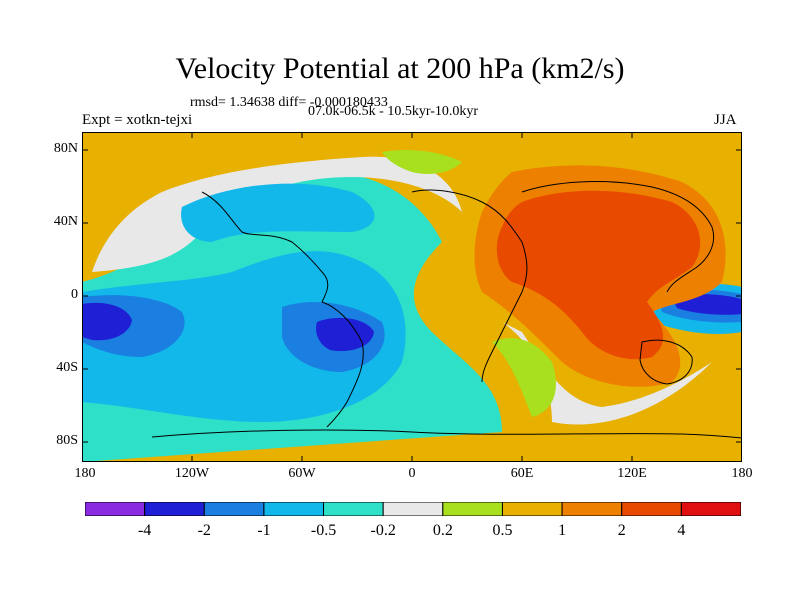  Describe the element at coordinates (204, 530) in the screenshot. I see `colorbar-label: -2` at that location.